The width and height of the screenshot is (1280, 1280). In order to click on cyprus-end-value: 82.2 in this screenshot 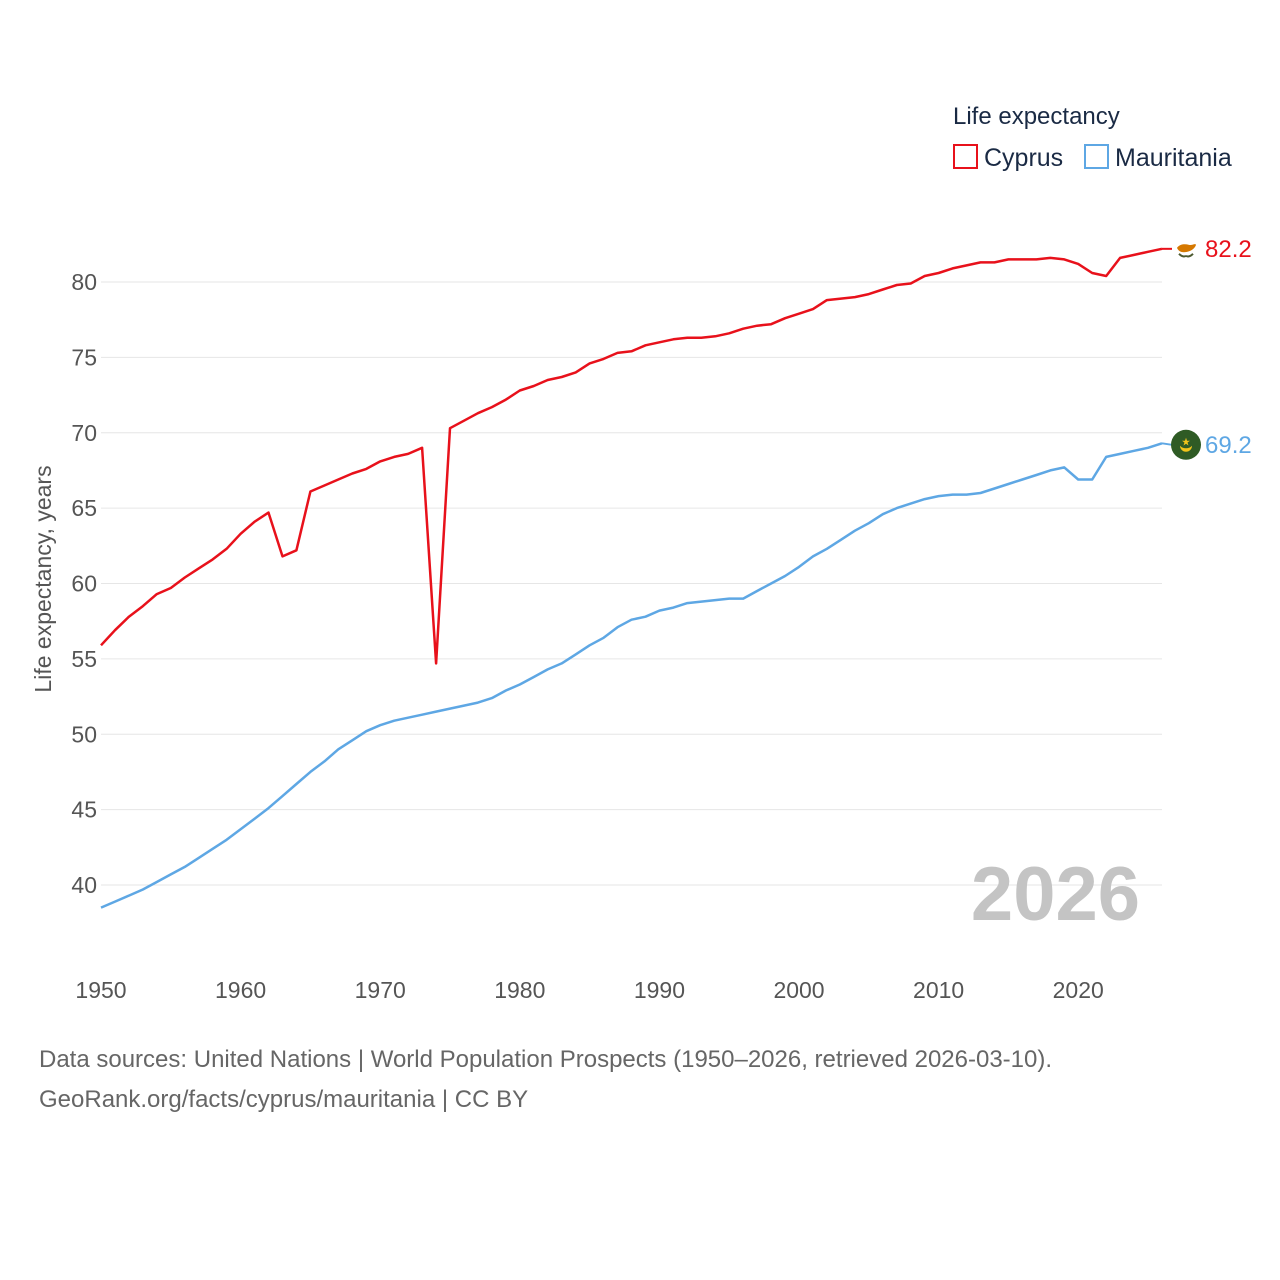, I will do `click(1228, 249)`.